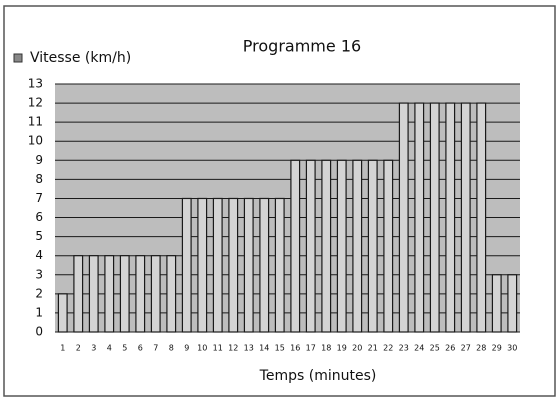 The image size is (560, 401). What do you see at coordinates (35, 103) in the screenshot?
I see `y-tick-label: 12` at bounding box center [35, 103].